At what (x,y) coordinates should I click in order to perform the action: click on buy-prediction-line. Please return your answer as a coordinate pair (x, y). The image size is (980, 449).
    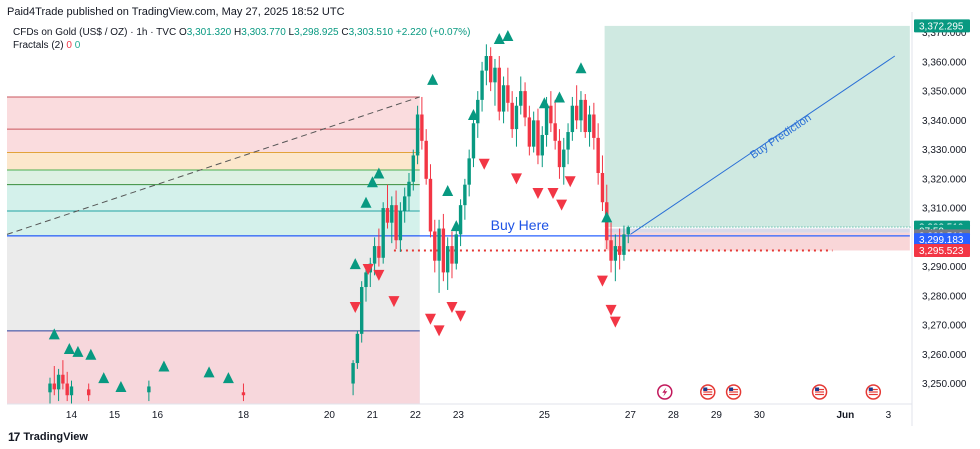
    Looking at the image, I should click on (763, 145).